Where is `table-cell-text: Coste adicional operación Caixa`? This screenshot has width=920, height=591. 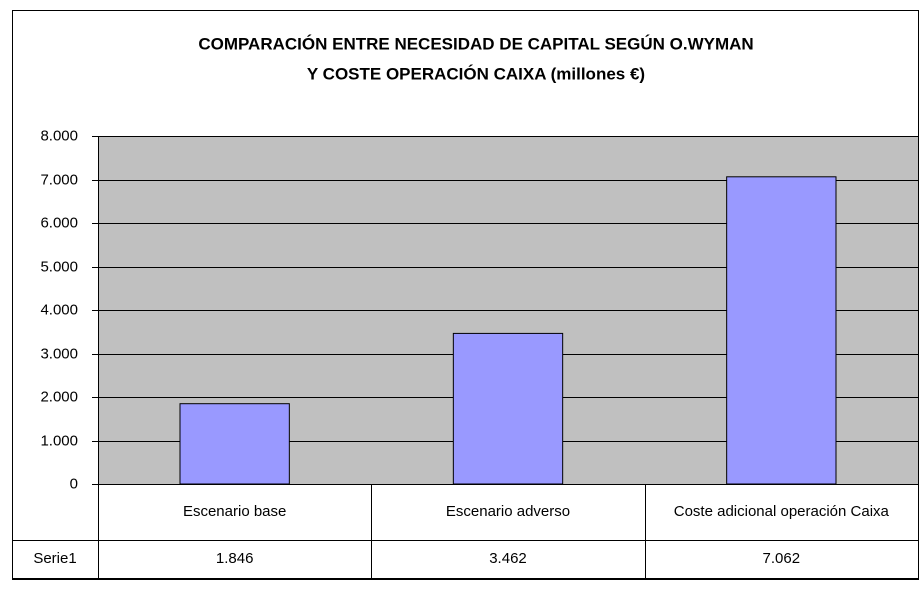
table-cell-text: Coste adicional operación Caixa is located at coordinates (781, 511).